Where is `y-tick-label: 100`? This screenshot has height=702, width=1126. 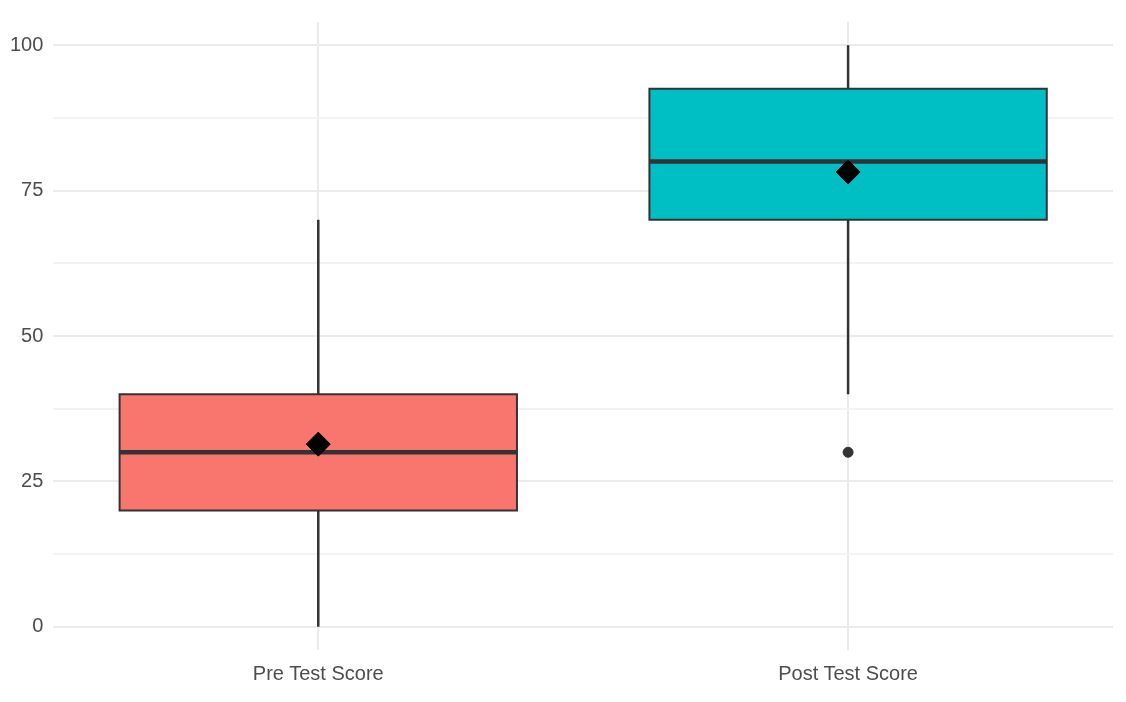 y-tick-label: 100 is located at coordinates (26, 43).